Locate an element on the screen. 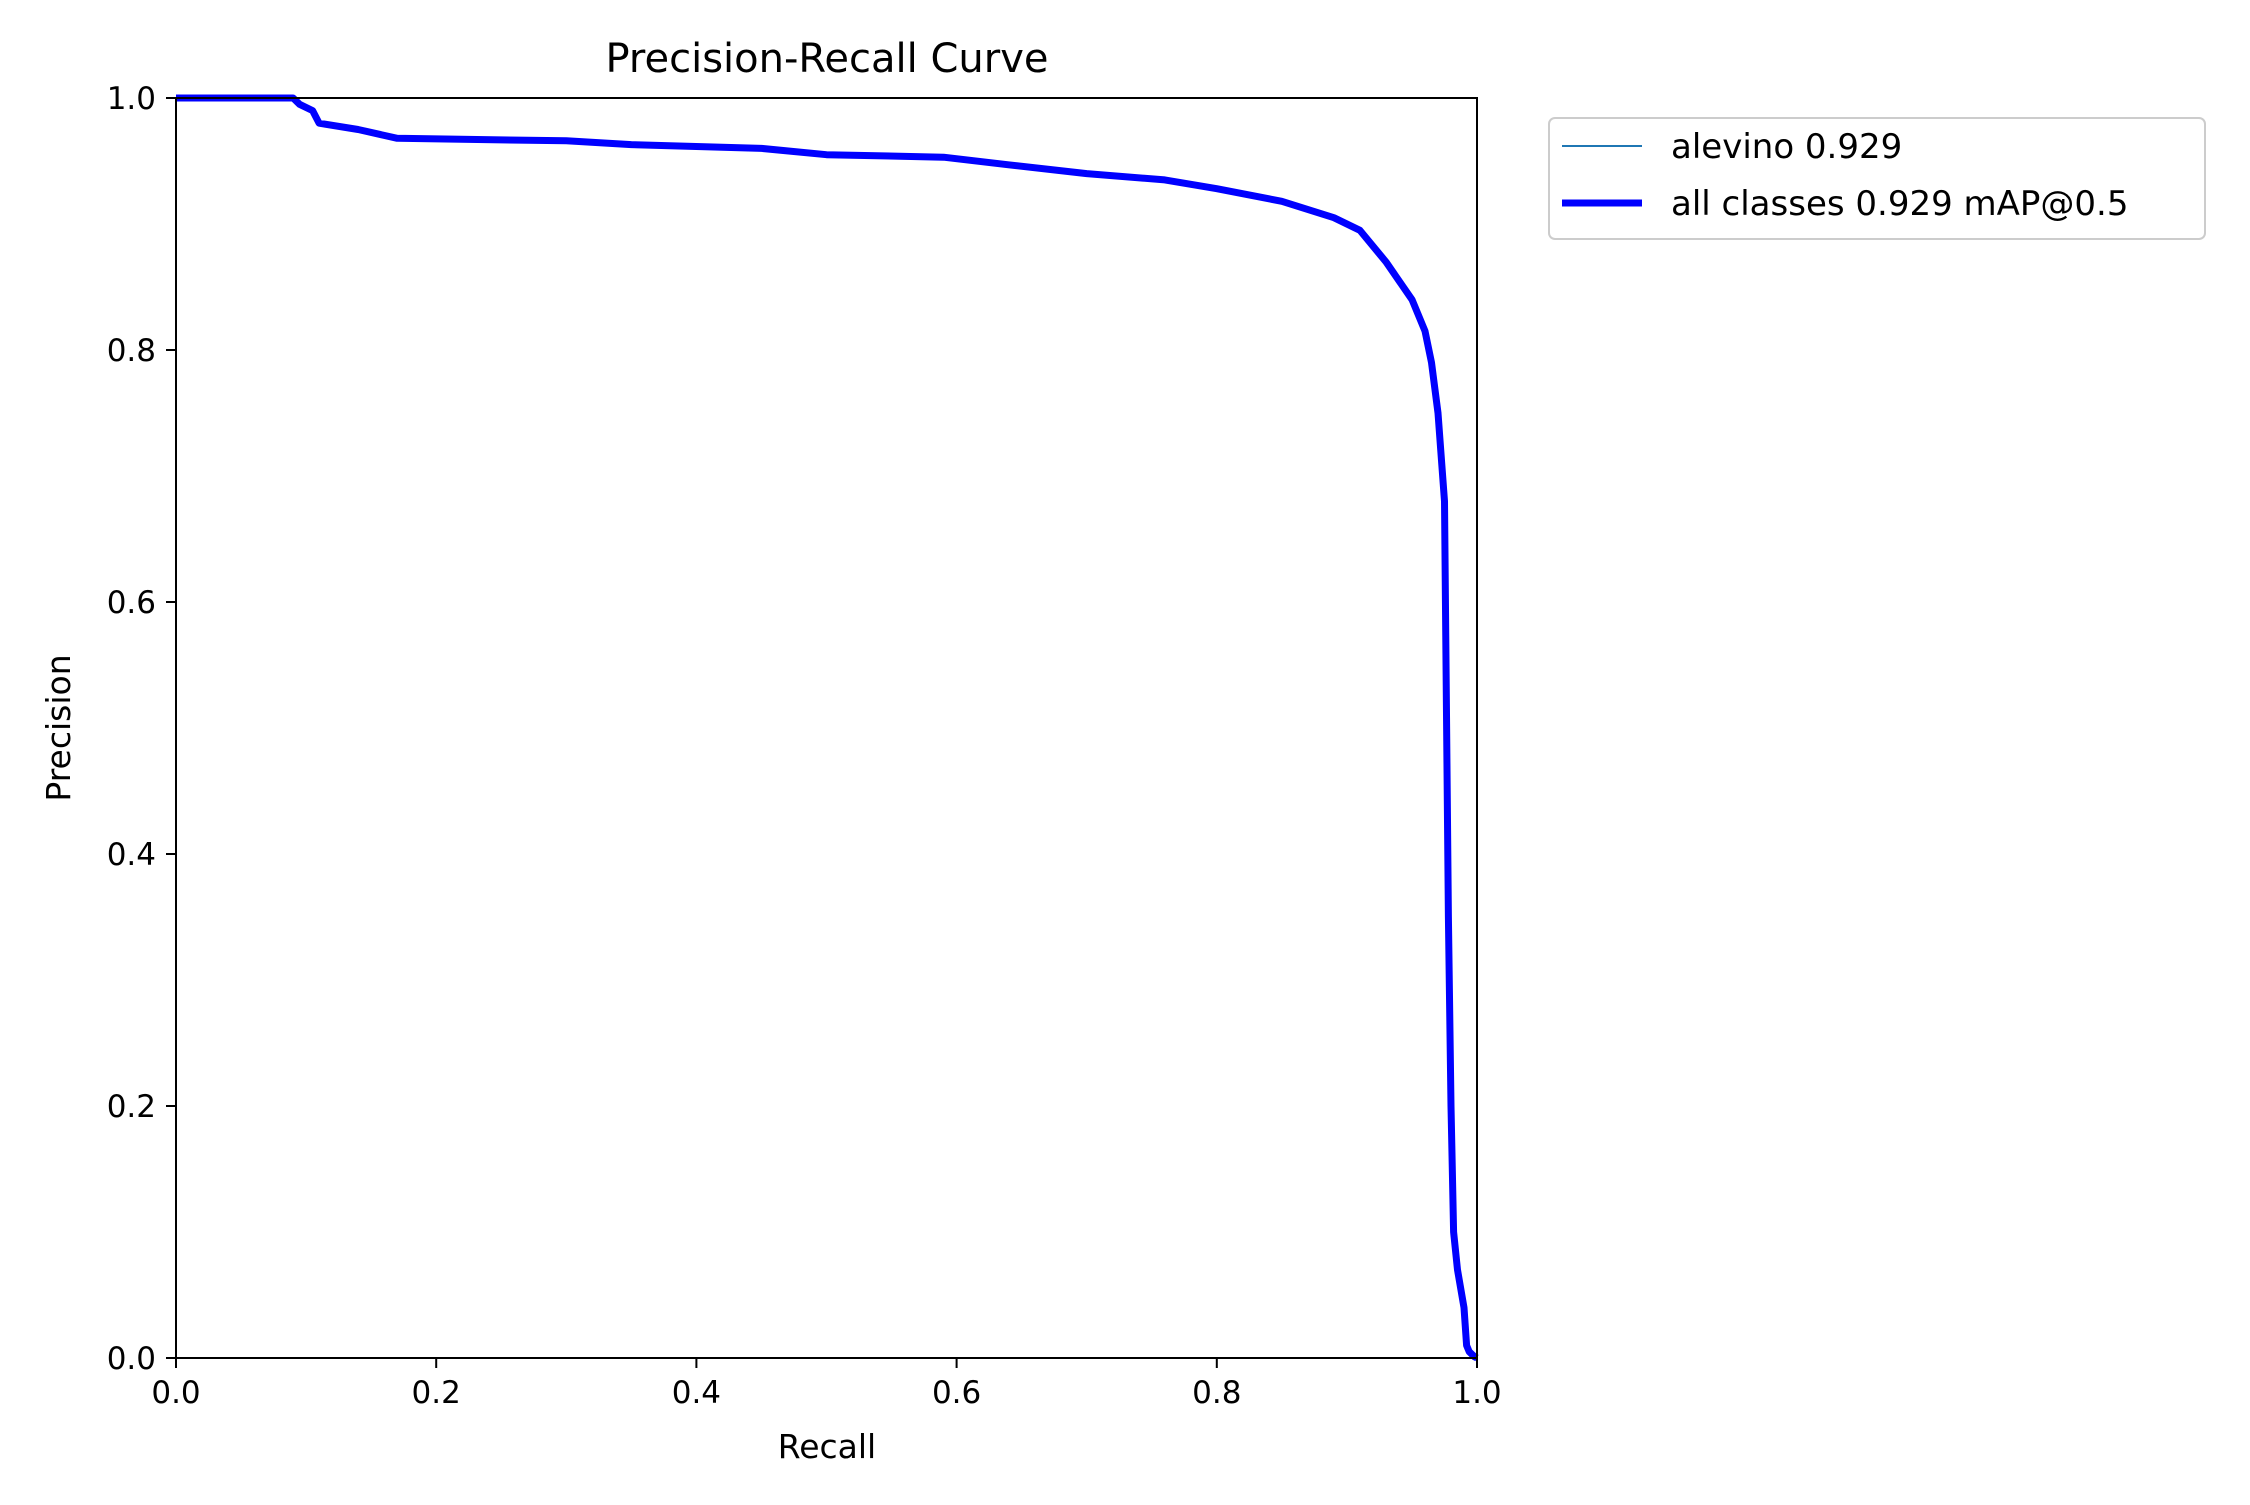  legend-box is located at coordinates (1877, 178).